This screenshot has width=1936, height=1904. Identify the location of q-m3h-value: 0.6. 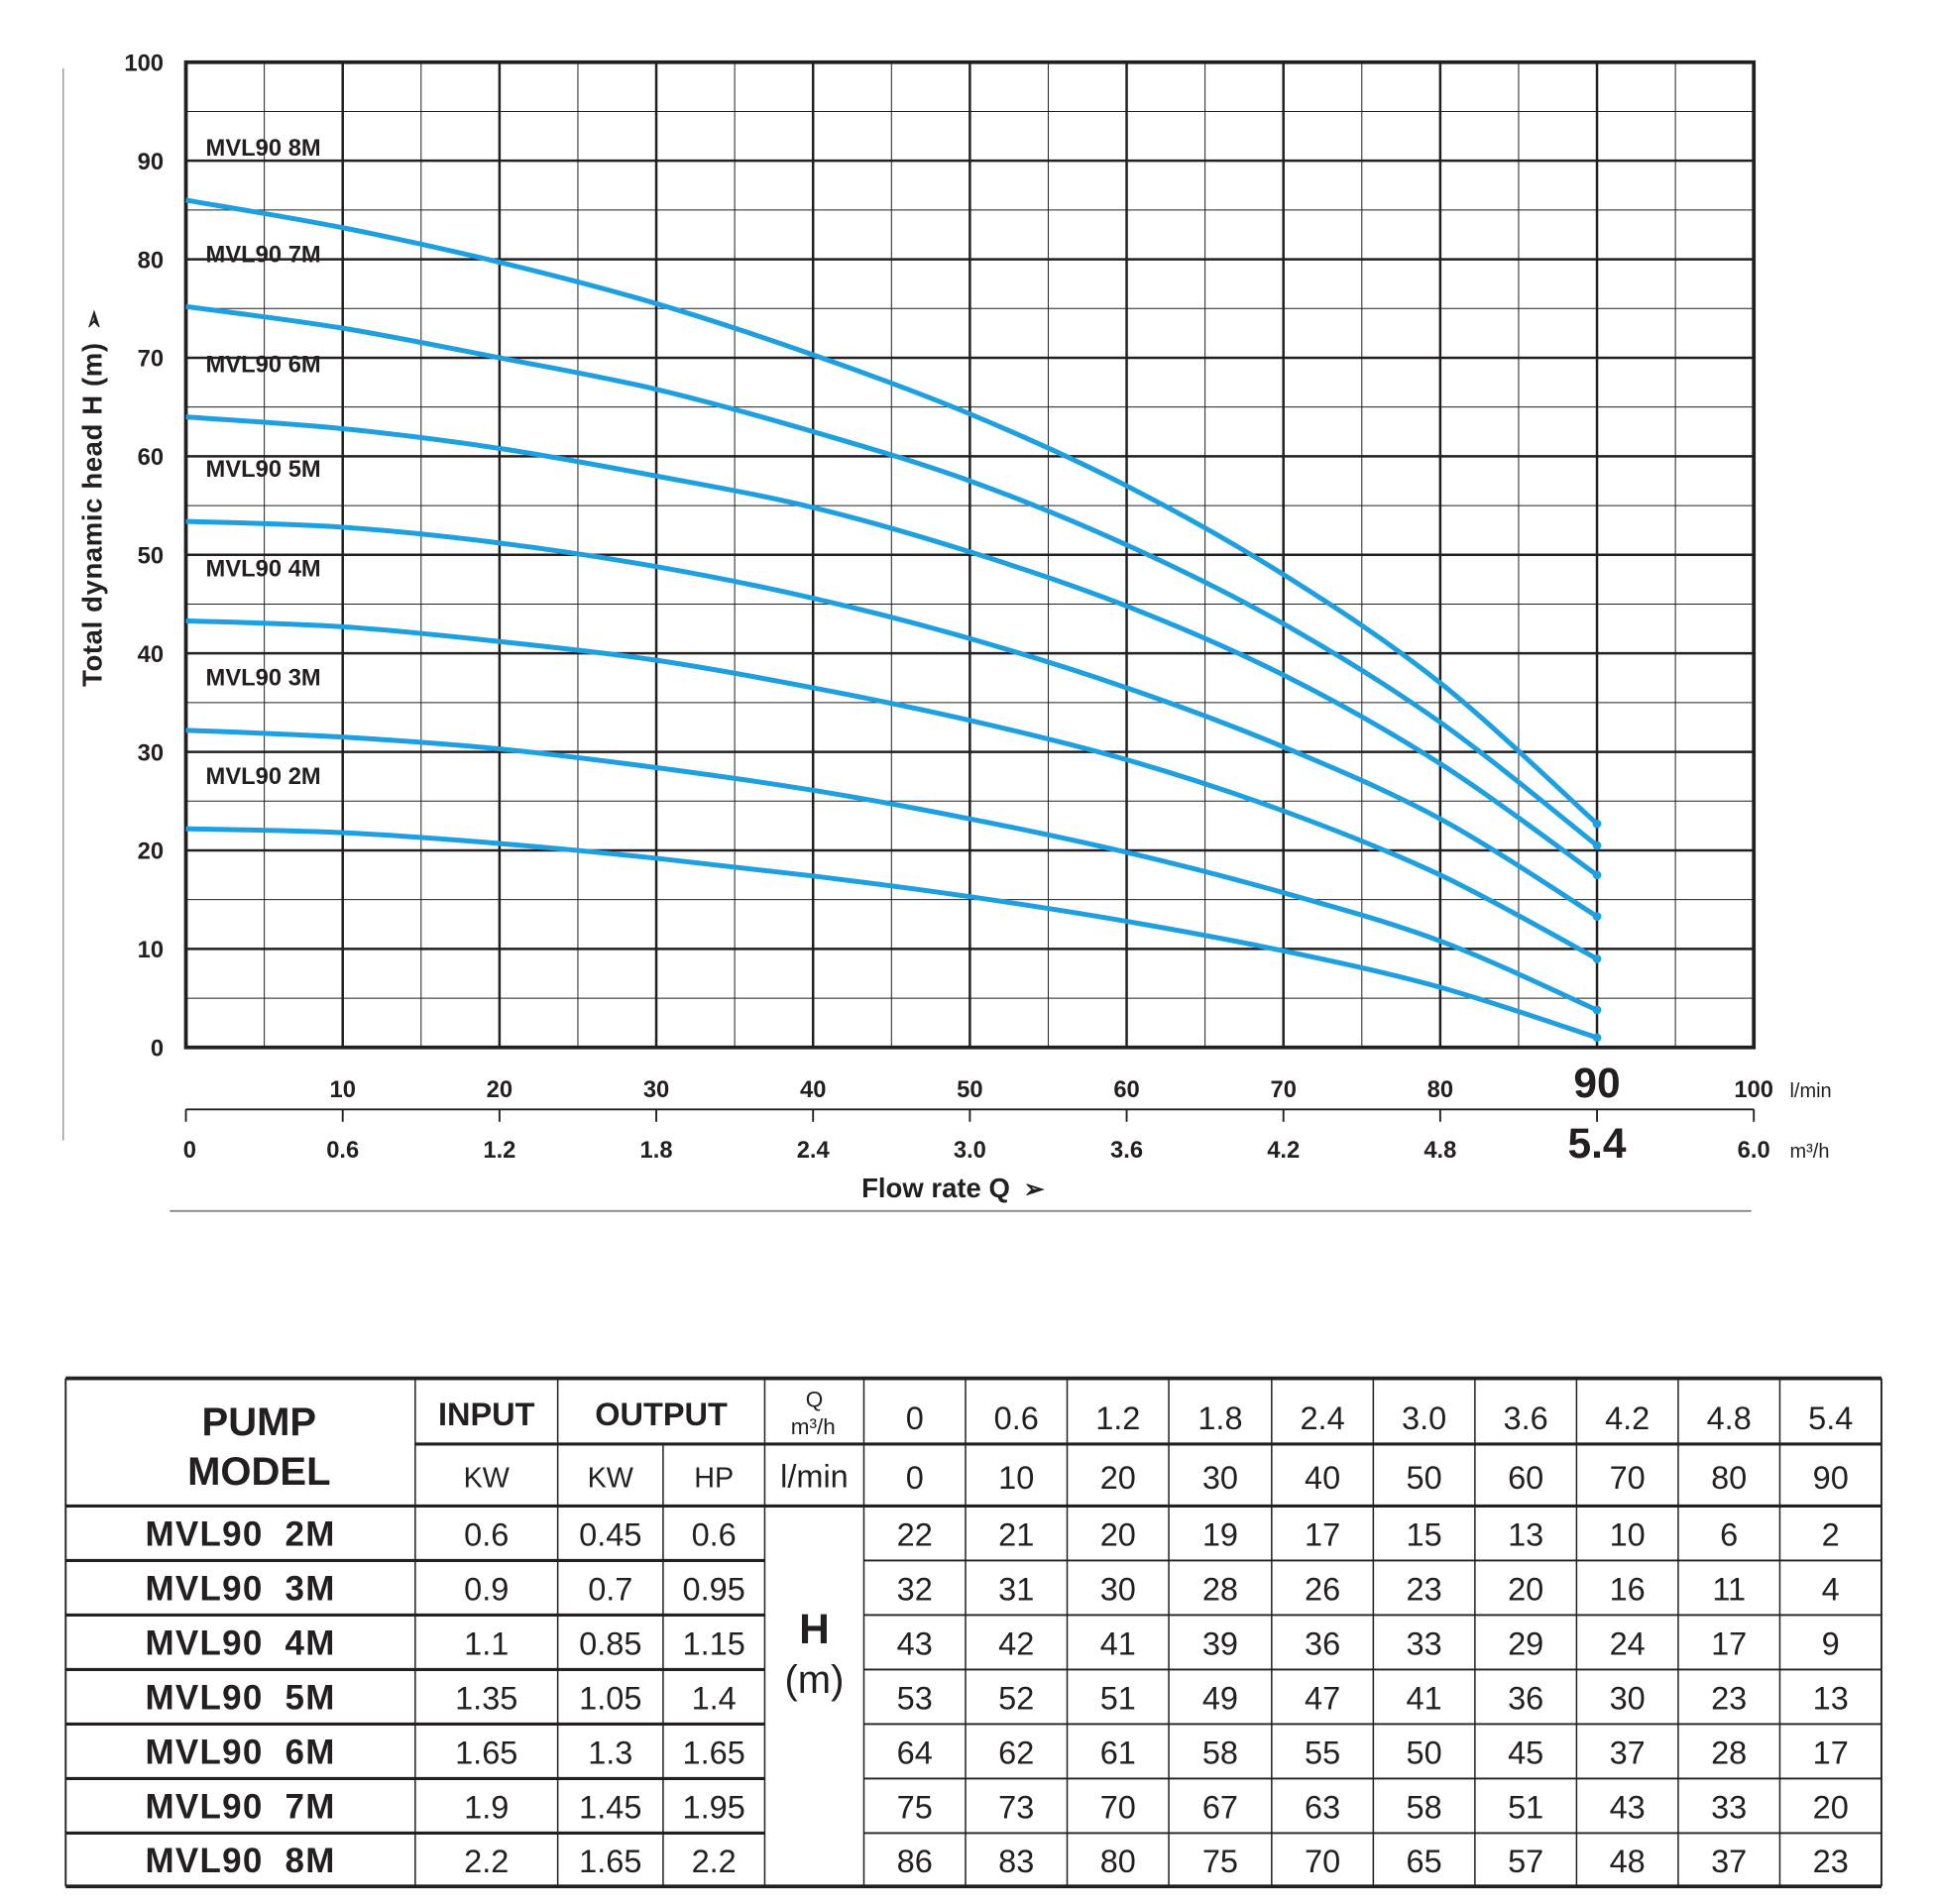
(1016, 1418).